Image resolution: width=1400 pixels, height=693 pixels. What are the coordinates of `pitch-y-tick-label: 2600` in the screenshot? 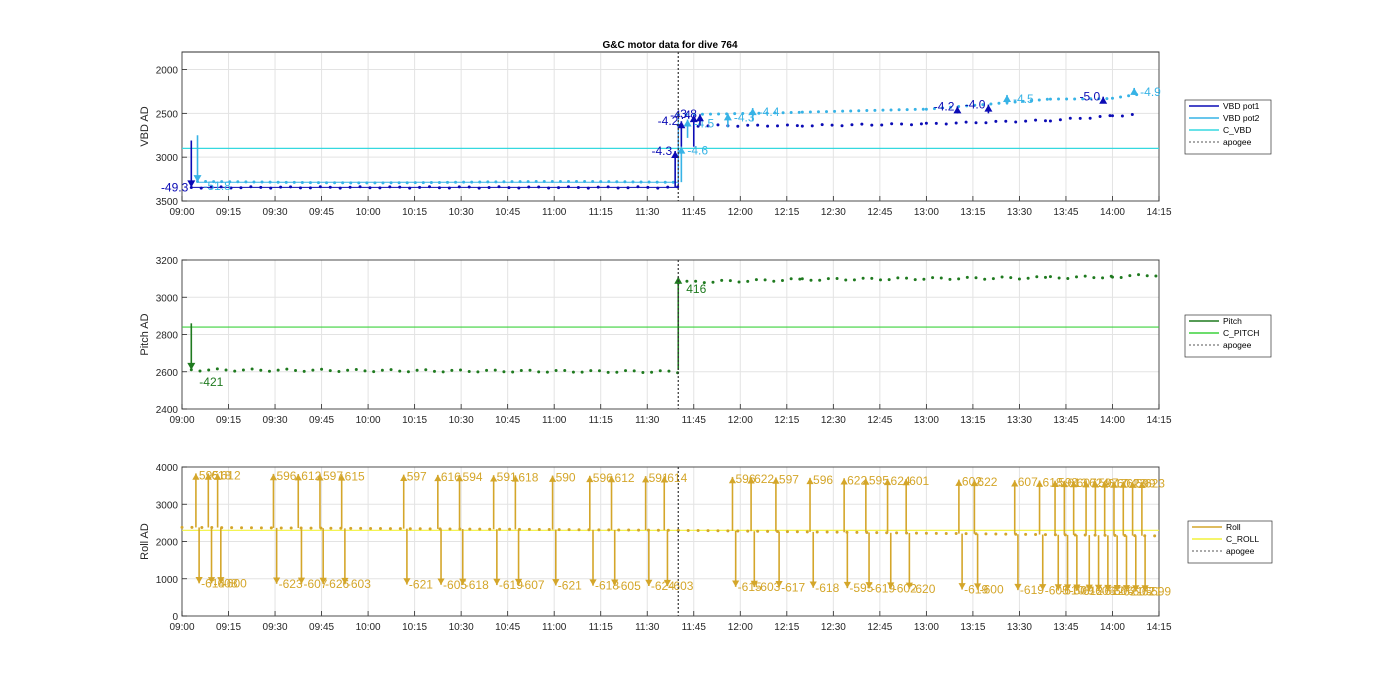 It's located at (167, 373).